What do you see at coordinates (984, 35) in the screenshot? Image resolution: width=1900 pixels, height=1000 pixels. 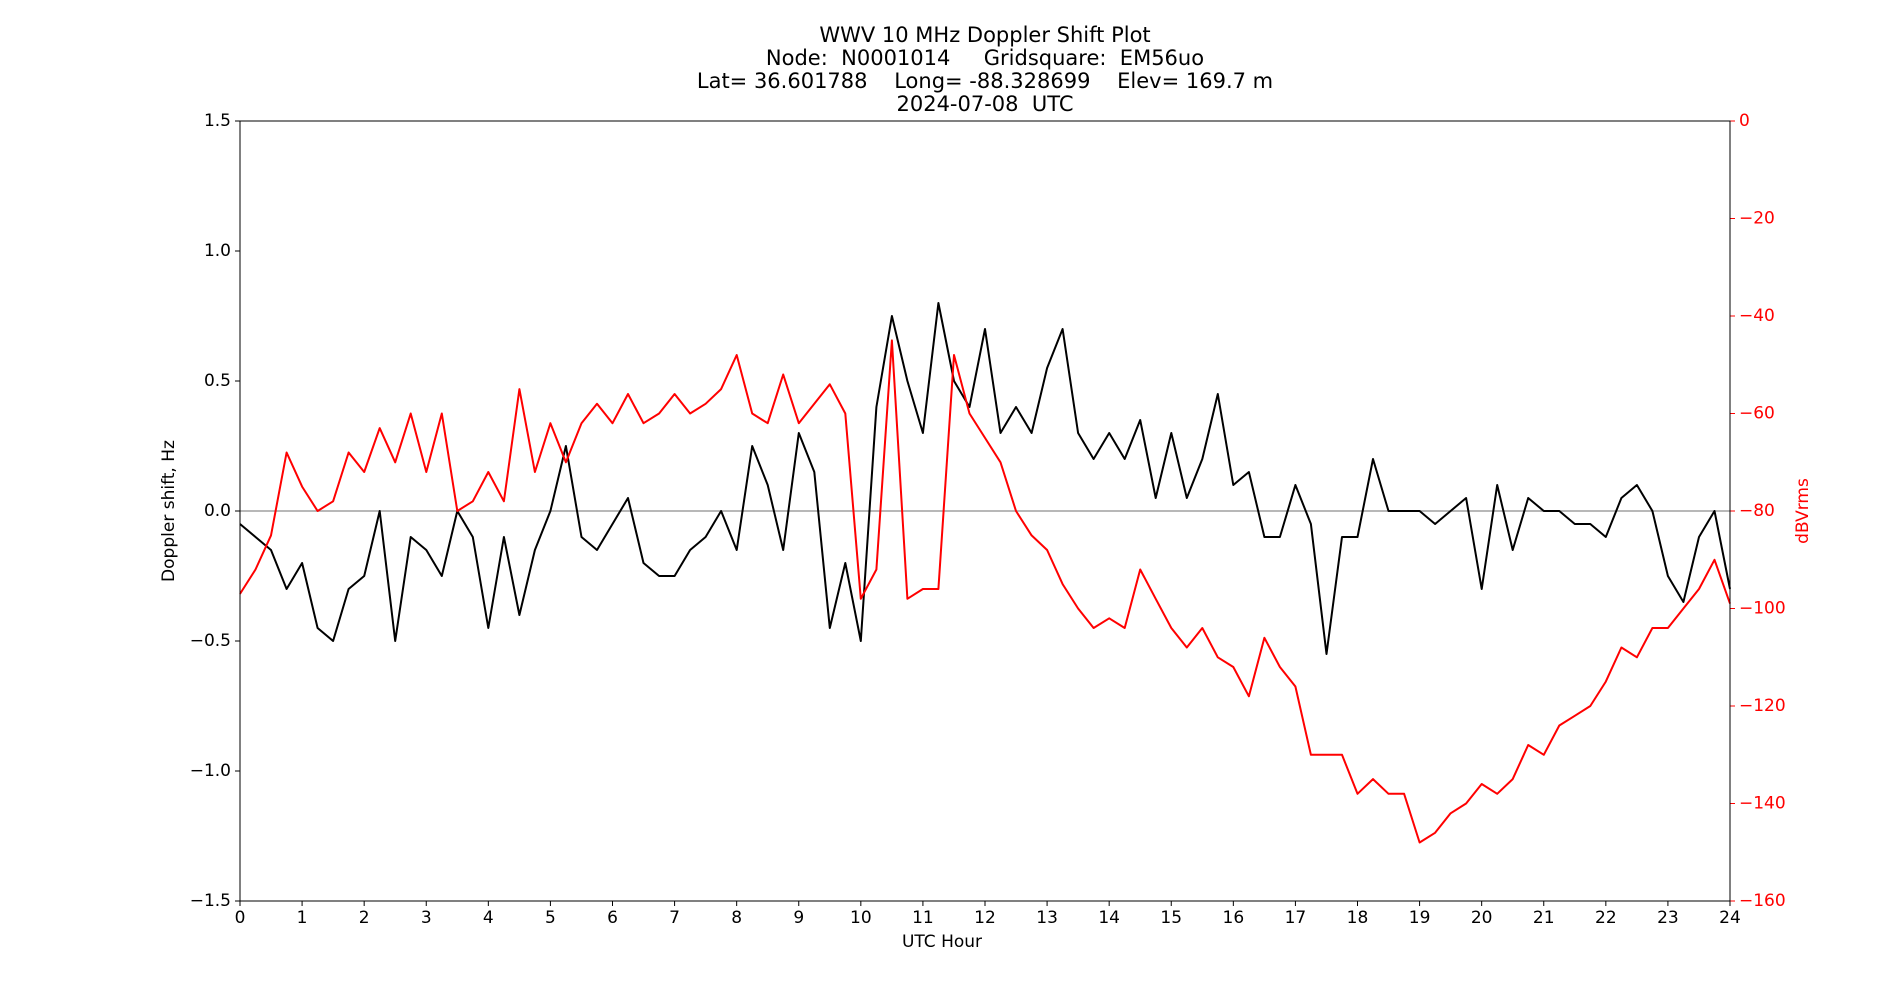 I see `chart-title: WWV 10 MHz Doppler Shift Plot` at bounding box center [984, 35].